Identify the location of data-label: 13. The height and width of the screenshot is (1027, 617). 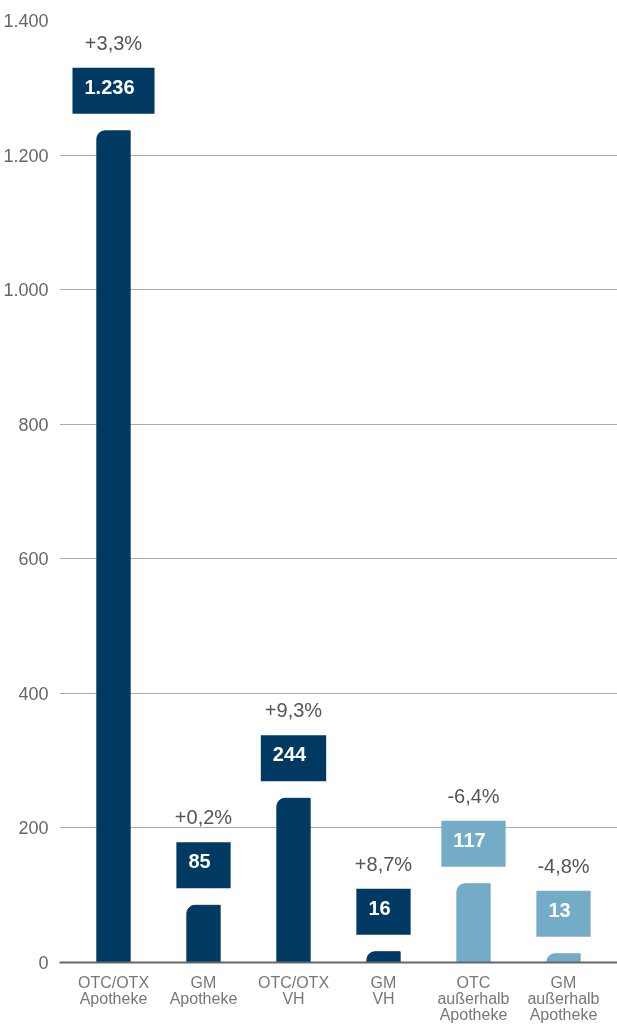
(559, 909).